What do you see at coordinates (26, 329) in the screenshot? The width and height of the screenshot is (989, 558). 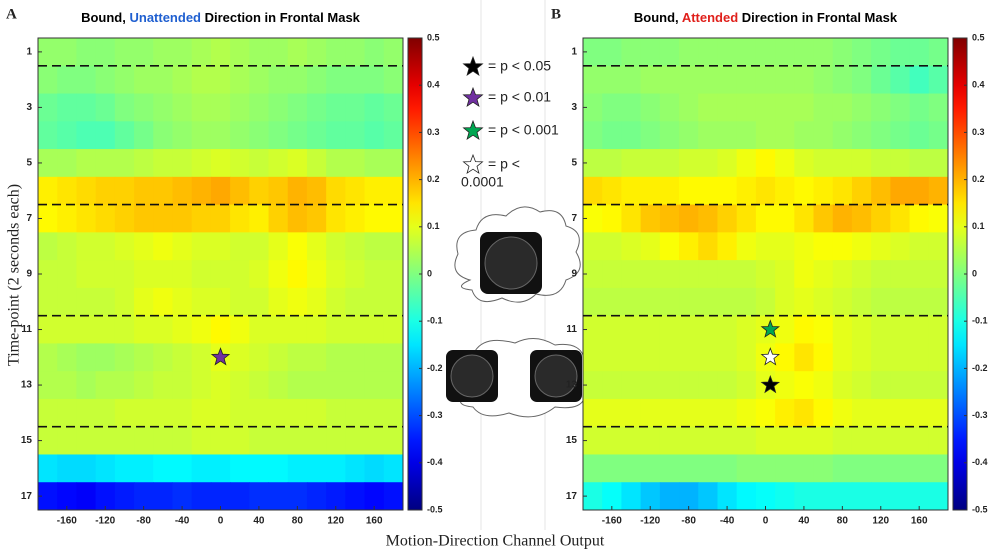 I see `y-tick-label: 11` at bounding box center [26, 329].